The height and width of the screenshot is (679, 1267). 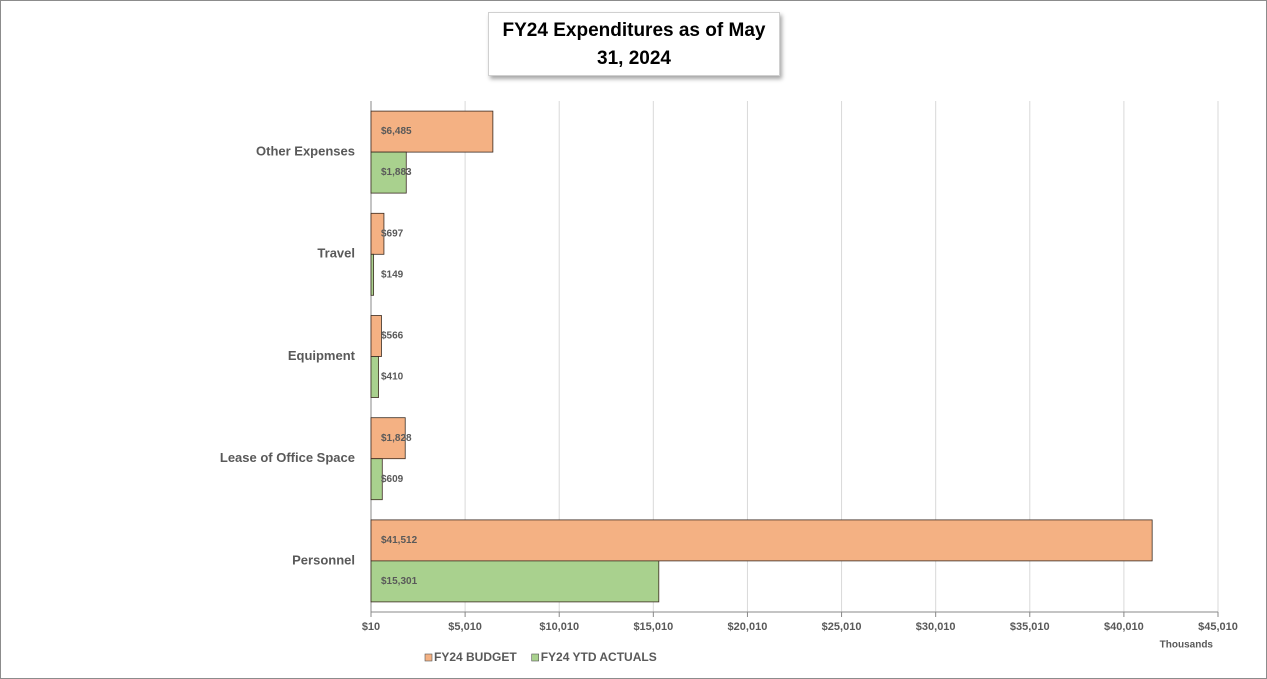 I want to click on x-tick-label: $15,010, so click(x=653, y=627).